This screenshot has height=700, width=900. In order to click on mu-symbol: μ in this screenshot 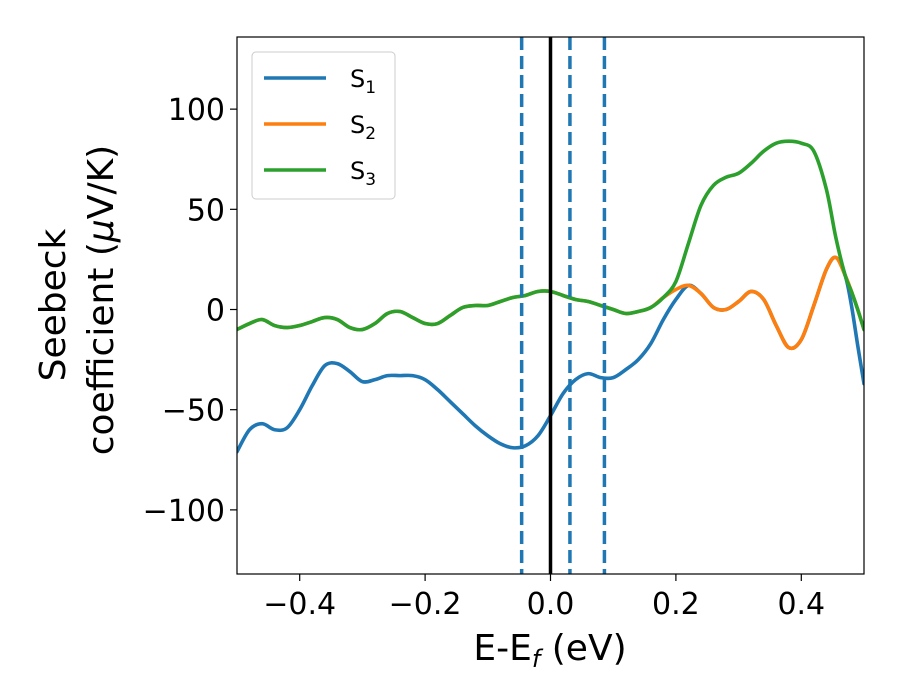, I will do `click(101, 231)`.